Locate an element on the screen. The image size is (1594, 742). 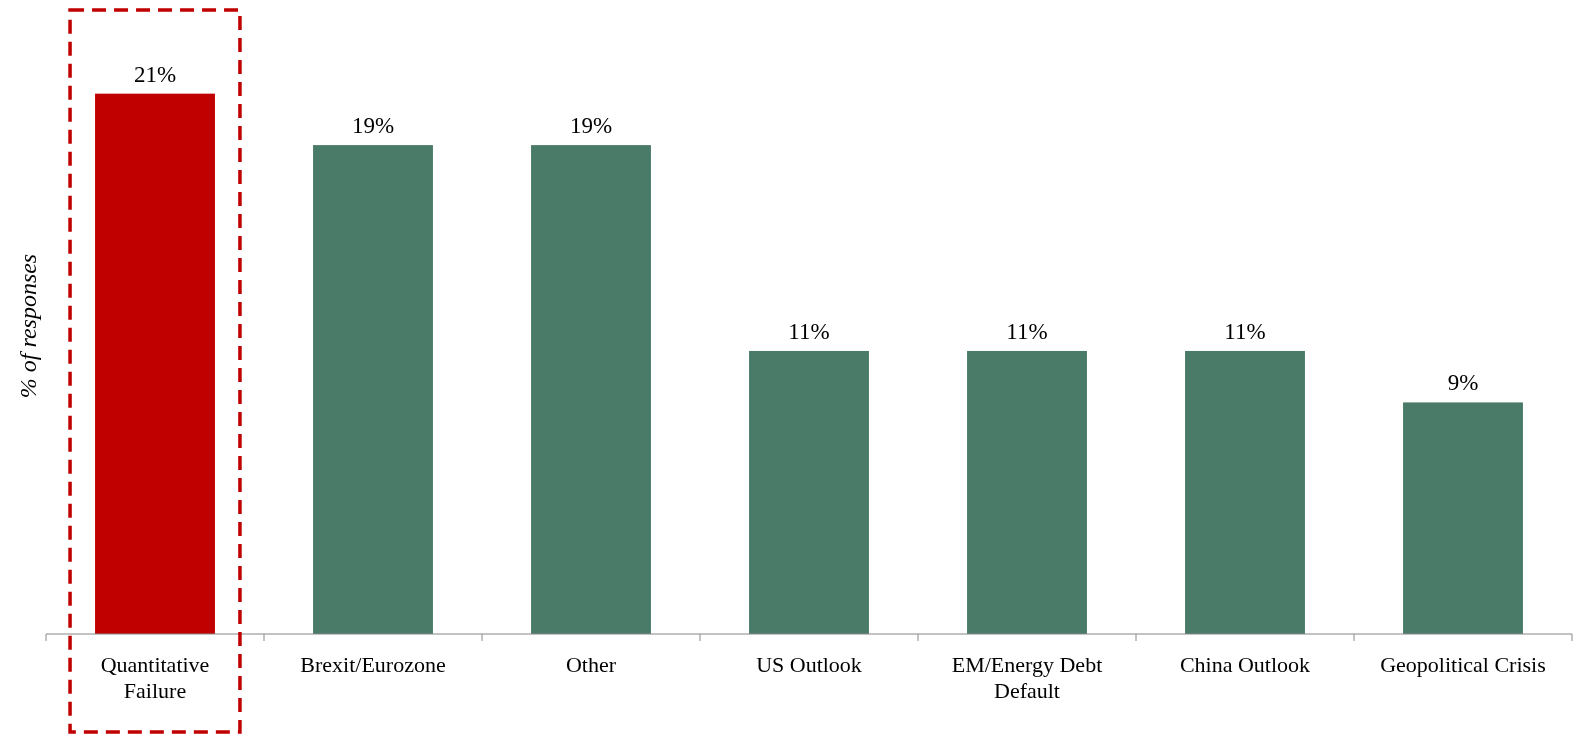
y-axis-title: % of responses is located at coordinates (28, 326).